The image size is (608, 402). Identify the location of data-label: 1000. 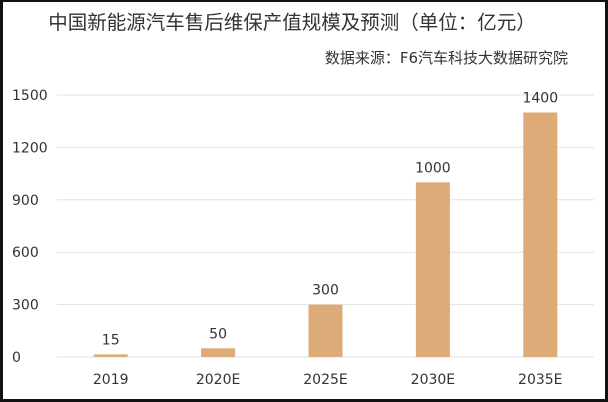
(433, 168).